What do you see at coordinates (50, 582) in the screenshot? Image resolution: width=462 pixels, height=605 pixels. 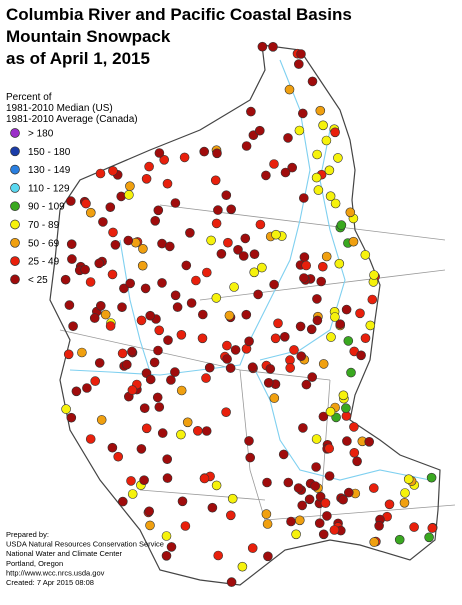 I see `credit-line: Created: 7 Apr 2015 08:08` at bounding box center [50, 582].